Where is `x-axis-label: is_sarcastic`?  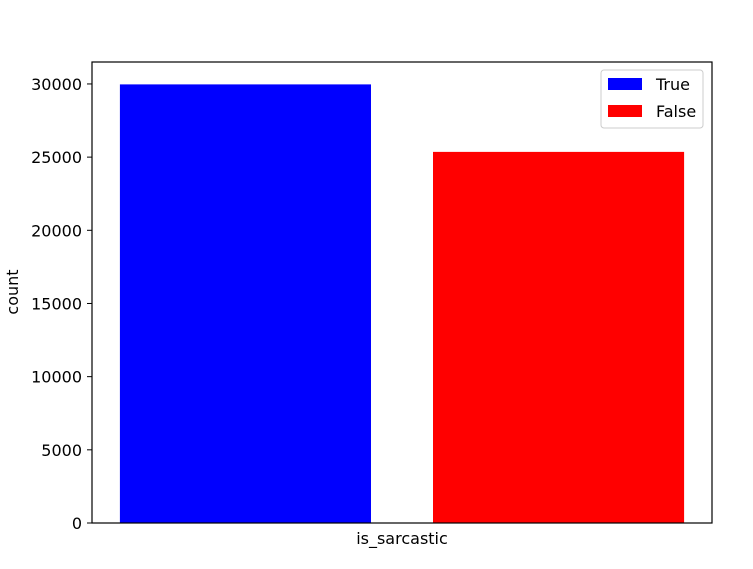 x-axis-label: is_sarcastic is located at coordinates (402, 539).